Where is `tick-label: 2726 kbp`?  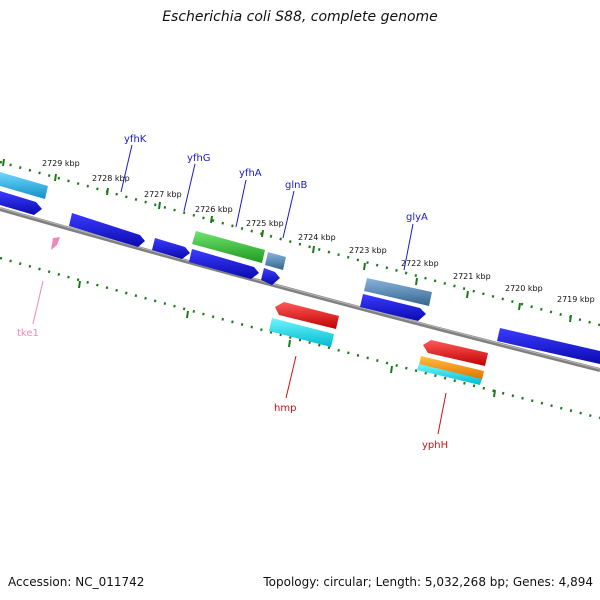 tick-label: 2726 kbp is located at coordinates (214, 209).